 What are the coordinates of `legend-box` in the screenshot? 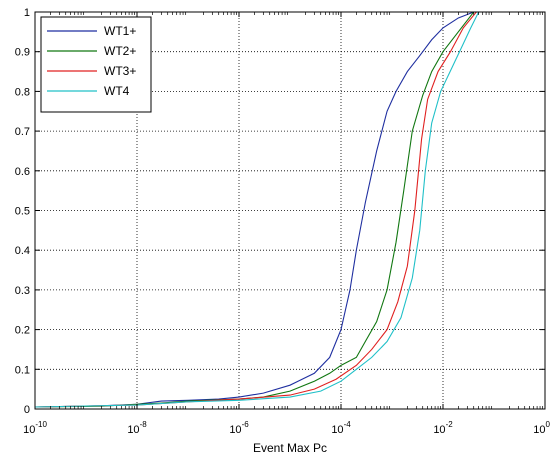 It's located at (96, 64).